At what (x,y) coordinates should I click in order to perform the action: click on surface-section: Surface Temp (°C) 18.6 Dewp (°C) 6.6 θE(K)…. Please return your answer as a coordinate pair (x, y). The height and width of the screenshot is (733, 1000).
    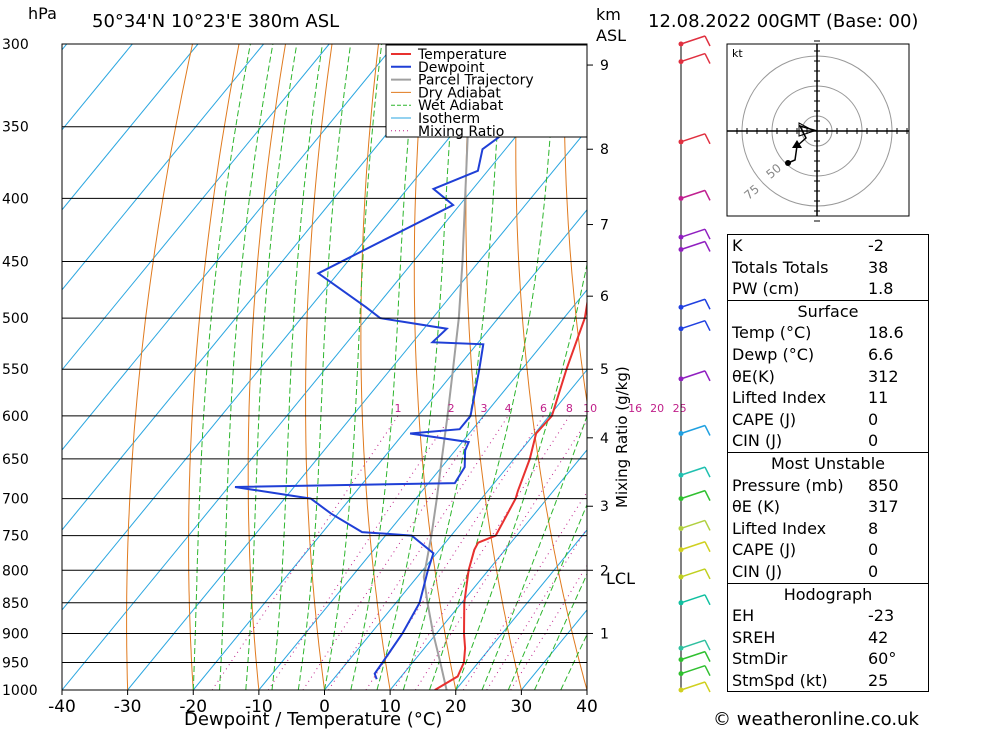
    Looking at the image, I should click on (828, 375).